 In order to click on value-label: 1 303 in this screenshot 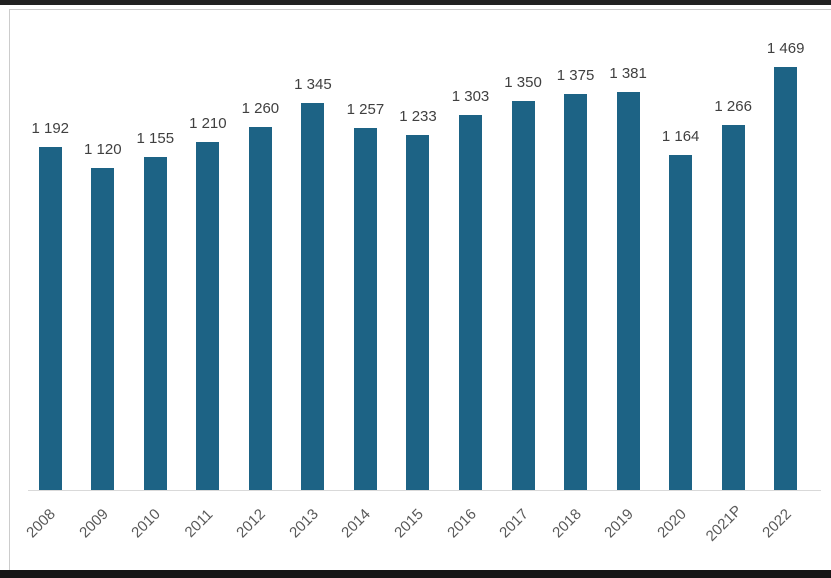, I will do `click(470, 96)`.